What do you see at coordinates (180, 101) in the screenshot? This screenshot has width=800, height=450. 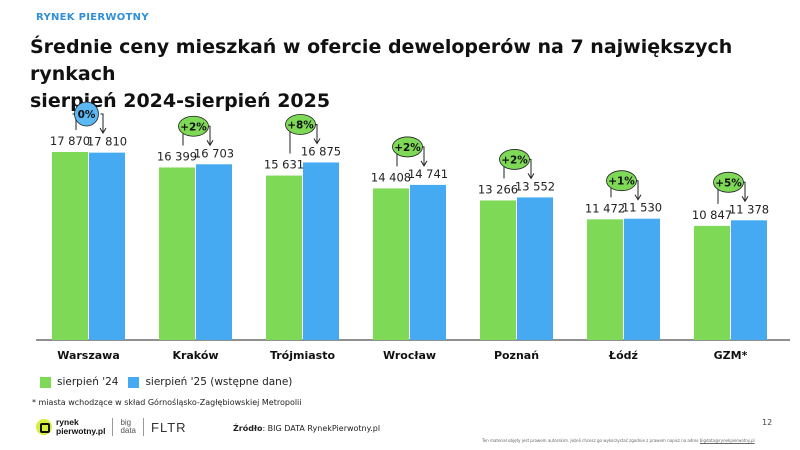 I see `title-line-2: sierpień 2024-sierpień 2025` at bounding box center [180, 101].